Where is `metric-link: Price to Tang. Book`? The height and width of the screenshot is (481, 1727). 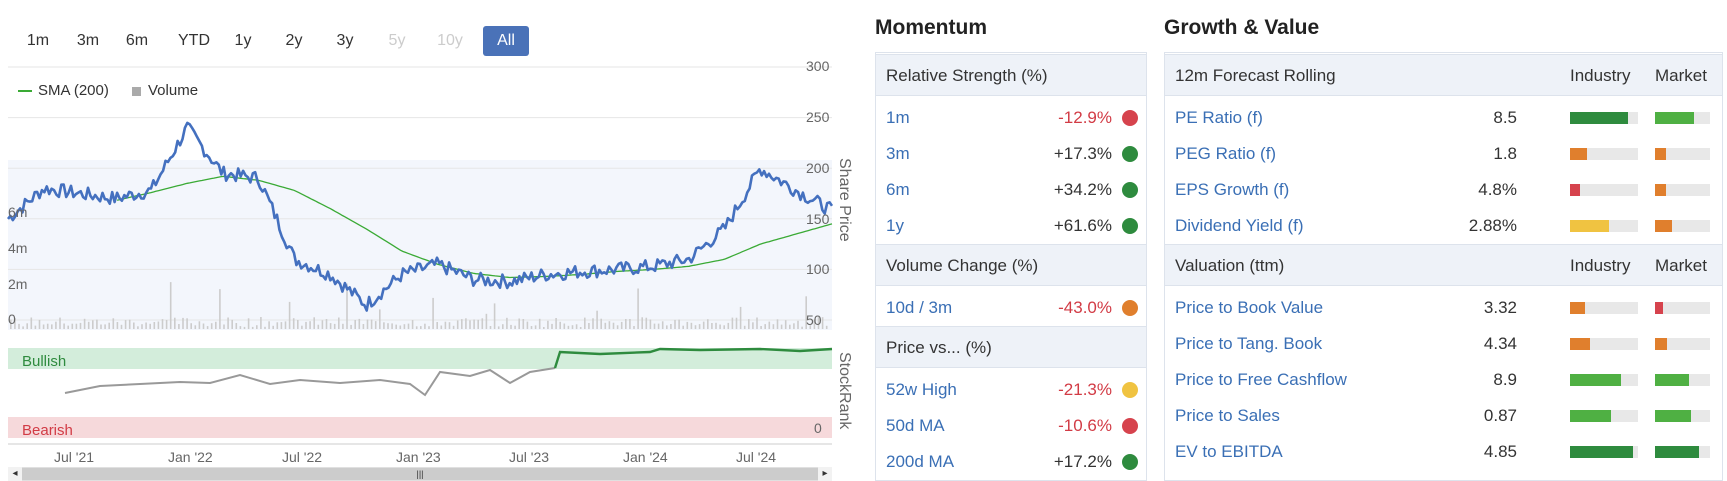 metric-link: Price to Tang. Book is located at coordinates (1249, 343).